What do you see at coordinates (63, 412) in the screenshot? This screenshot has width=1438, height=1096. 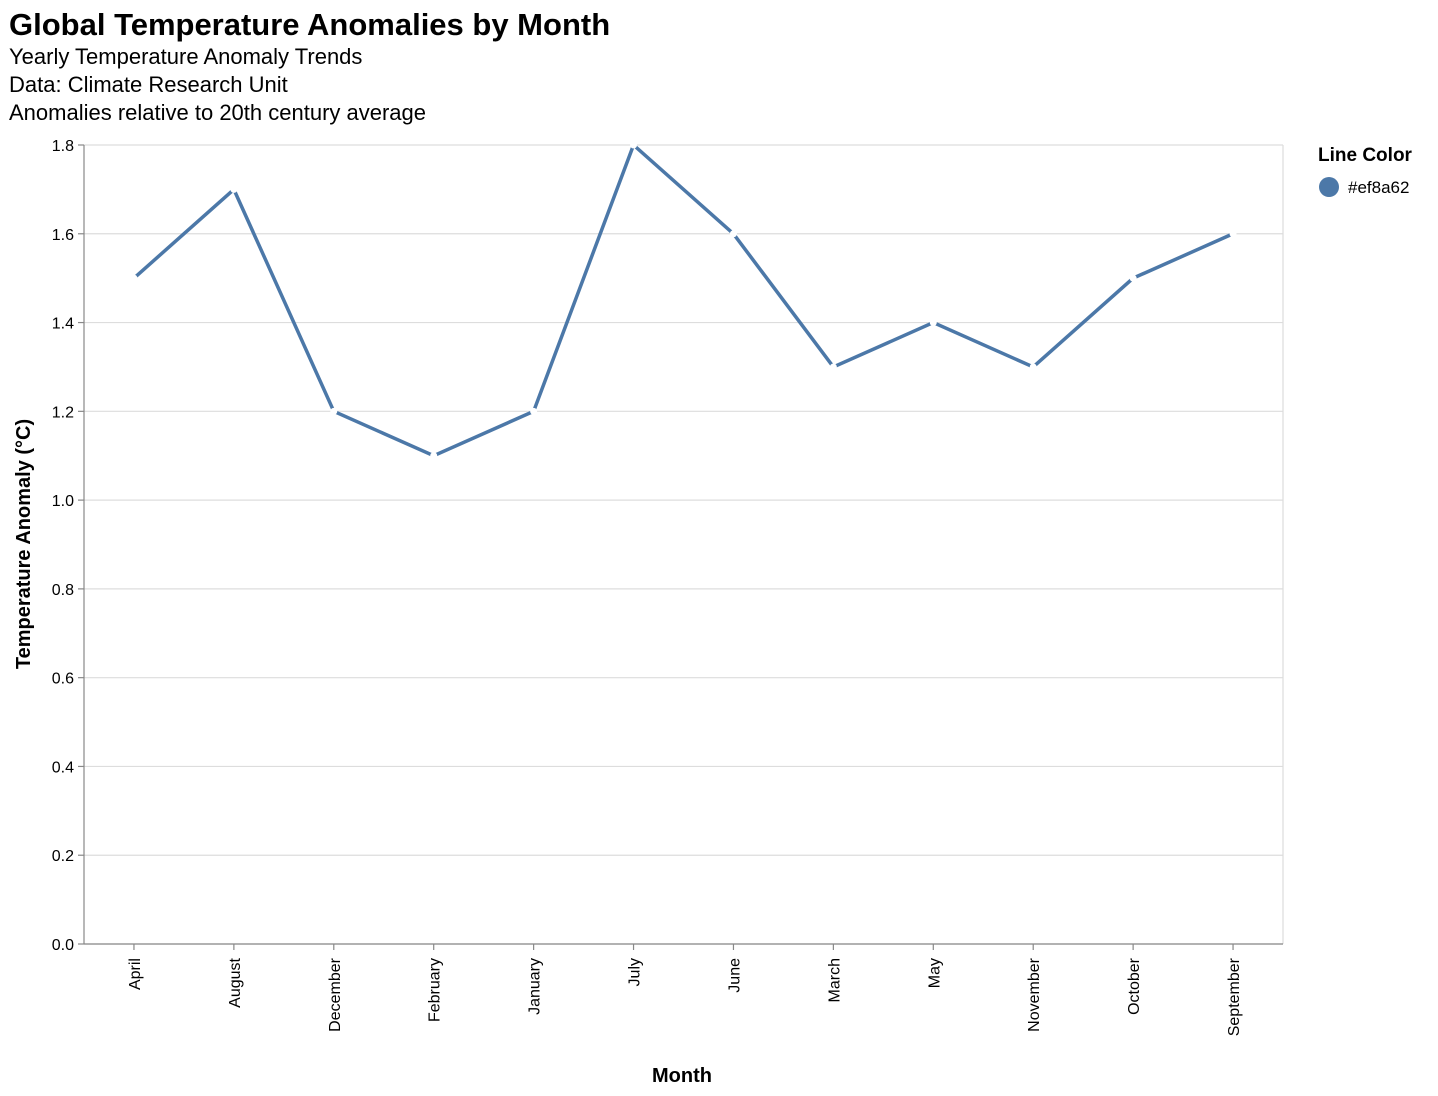 I see `y-tick-label: 1.2` at bounding box center [63, 412].